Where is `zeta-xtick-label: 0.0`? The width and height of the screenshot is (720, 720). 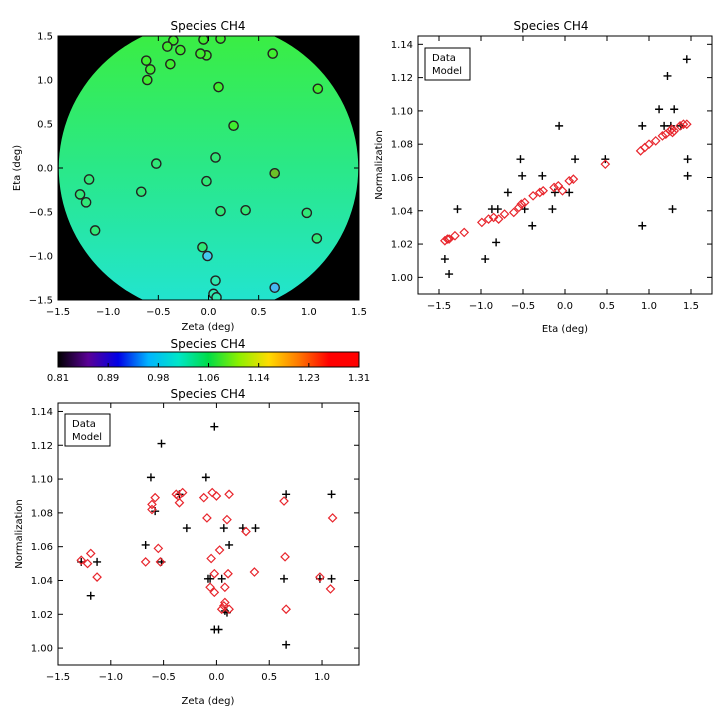
zeta-xtick-label: 0.0 is located at coordinates (216, 677).